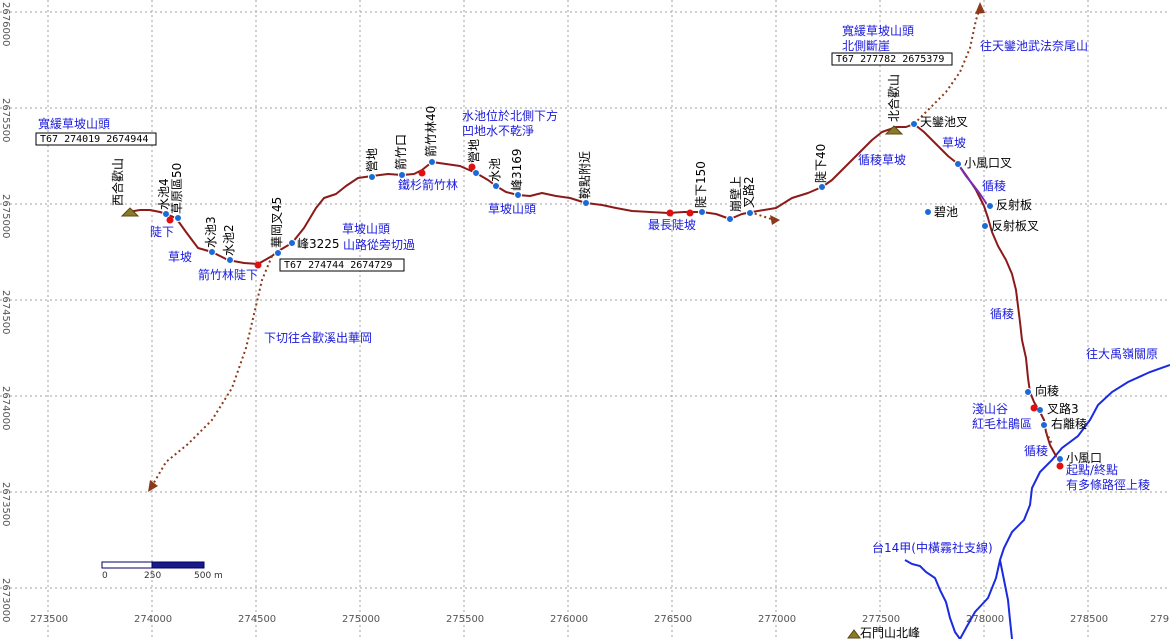 The height and width of the screenshot is (639, 1170). What do you see at coordinates (277, 222) in the screenshot?
I see `waypoint-label: 華岡叉45` at bounding box center [277, 222].